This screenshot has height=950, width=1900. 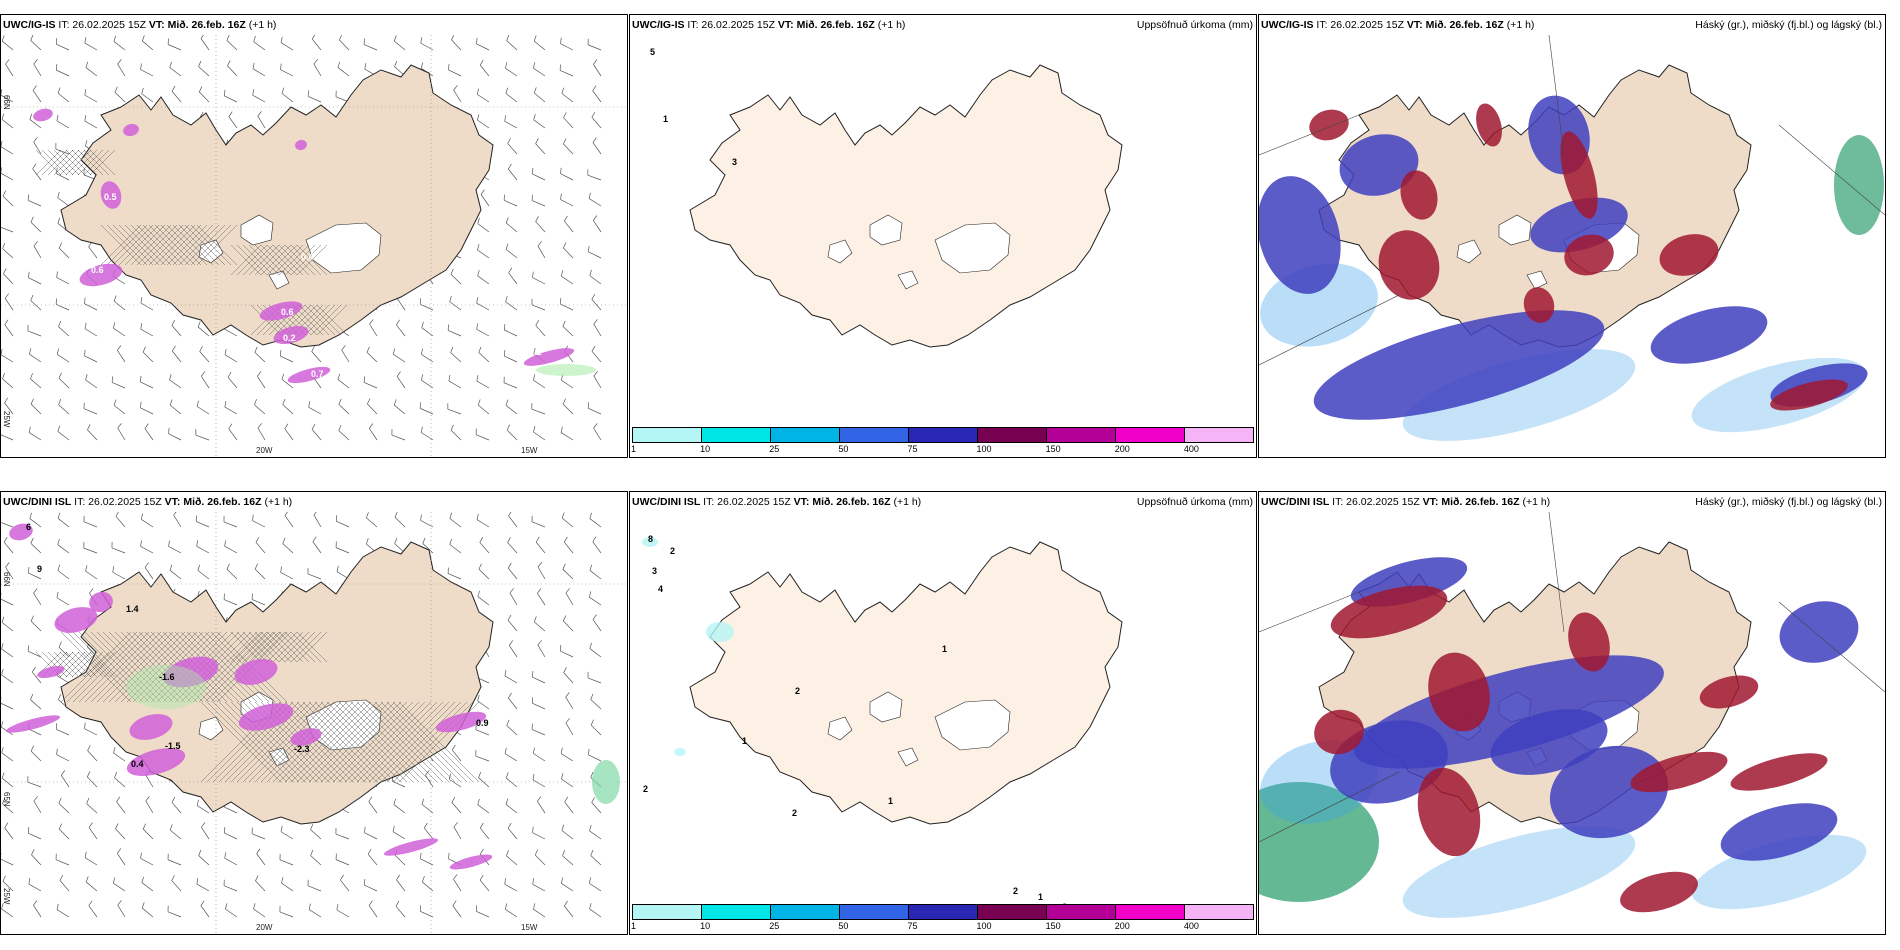 What do you see at coordinates (39, 569) in the screenshot?
I see `precip-value-label: 9` at bounding box center [39, 569].